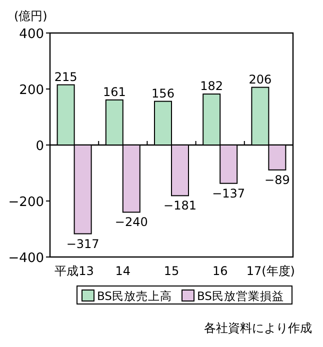 The width and height of the screenshot is (323, 347). What do you see at coordinates (172, 271) in the screenshot?
I see `x-tick-label: 15` at bounding box center [172, 271].